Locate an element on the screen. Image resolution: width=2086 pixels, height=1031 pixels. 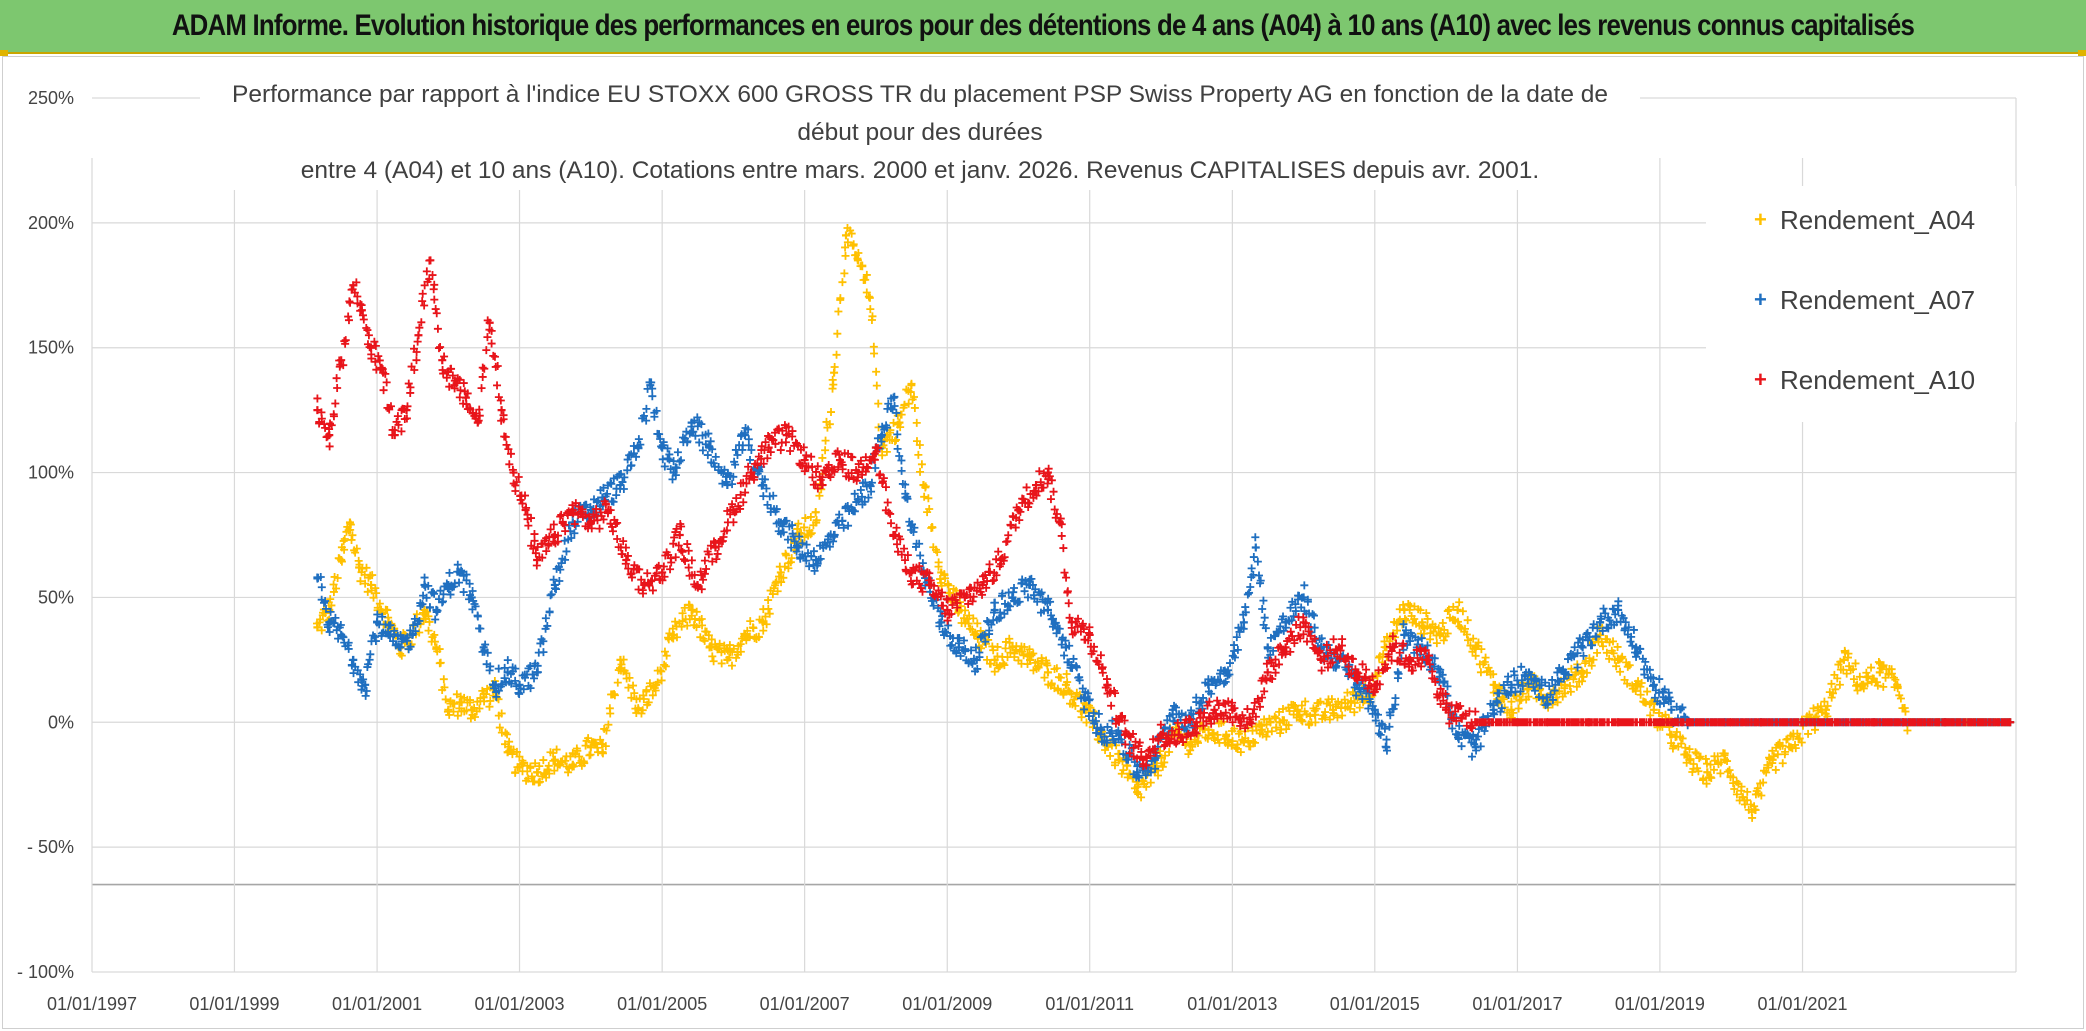
x-tick-label: 01/01/2019 is located at coordinates (1660, 1004).